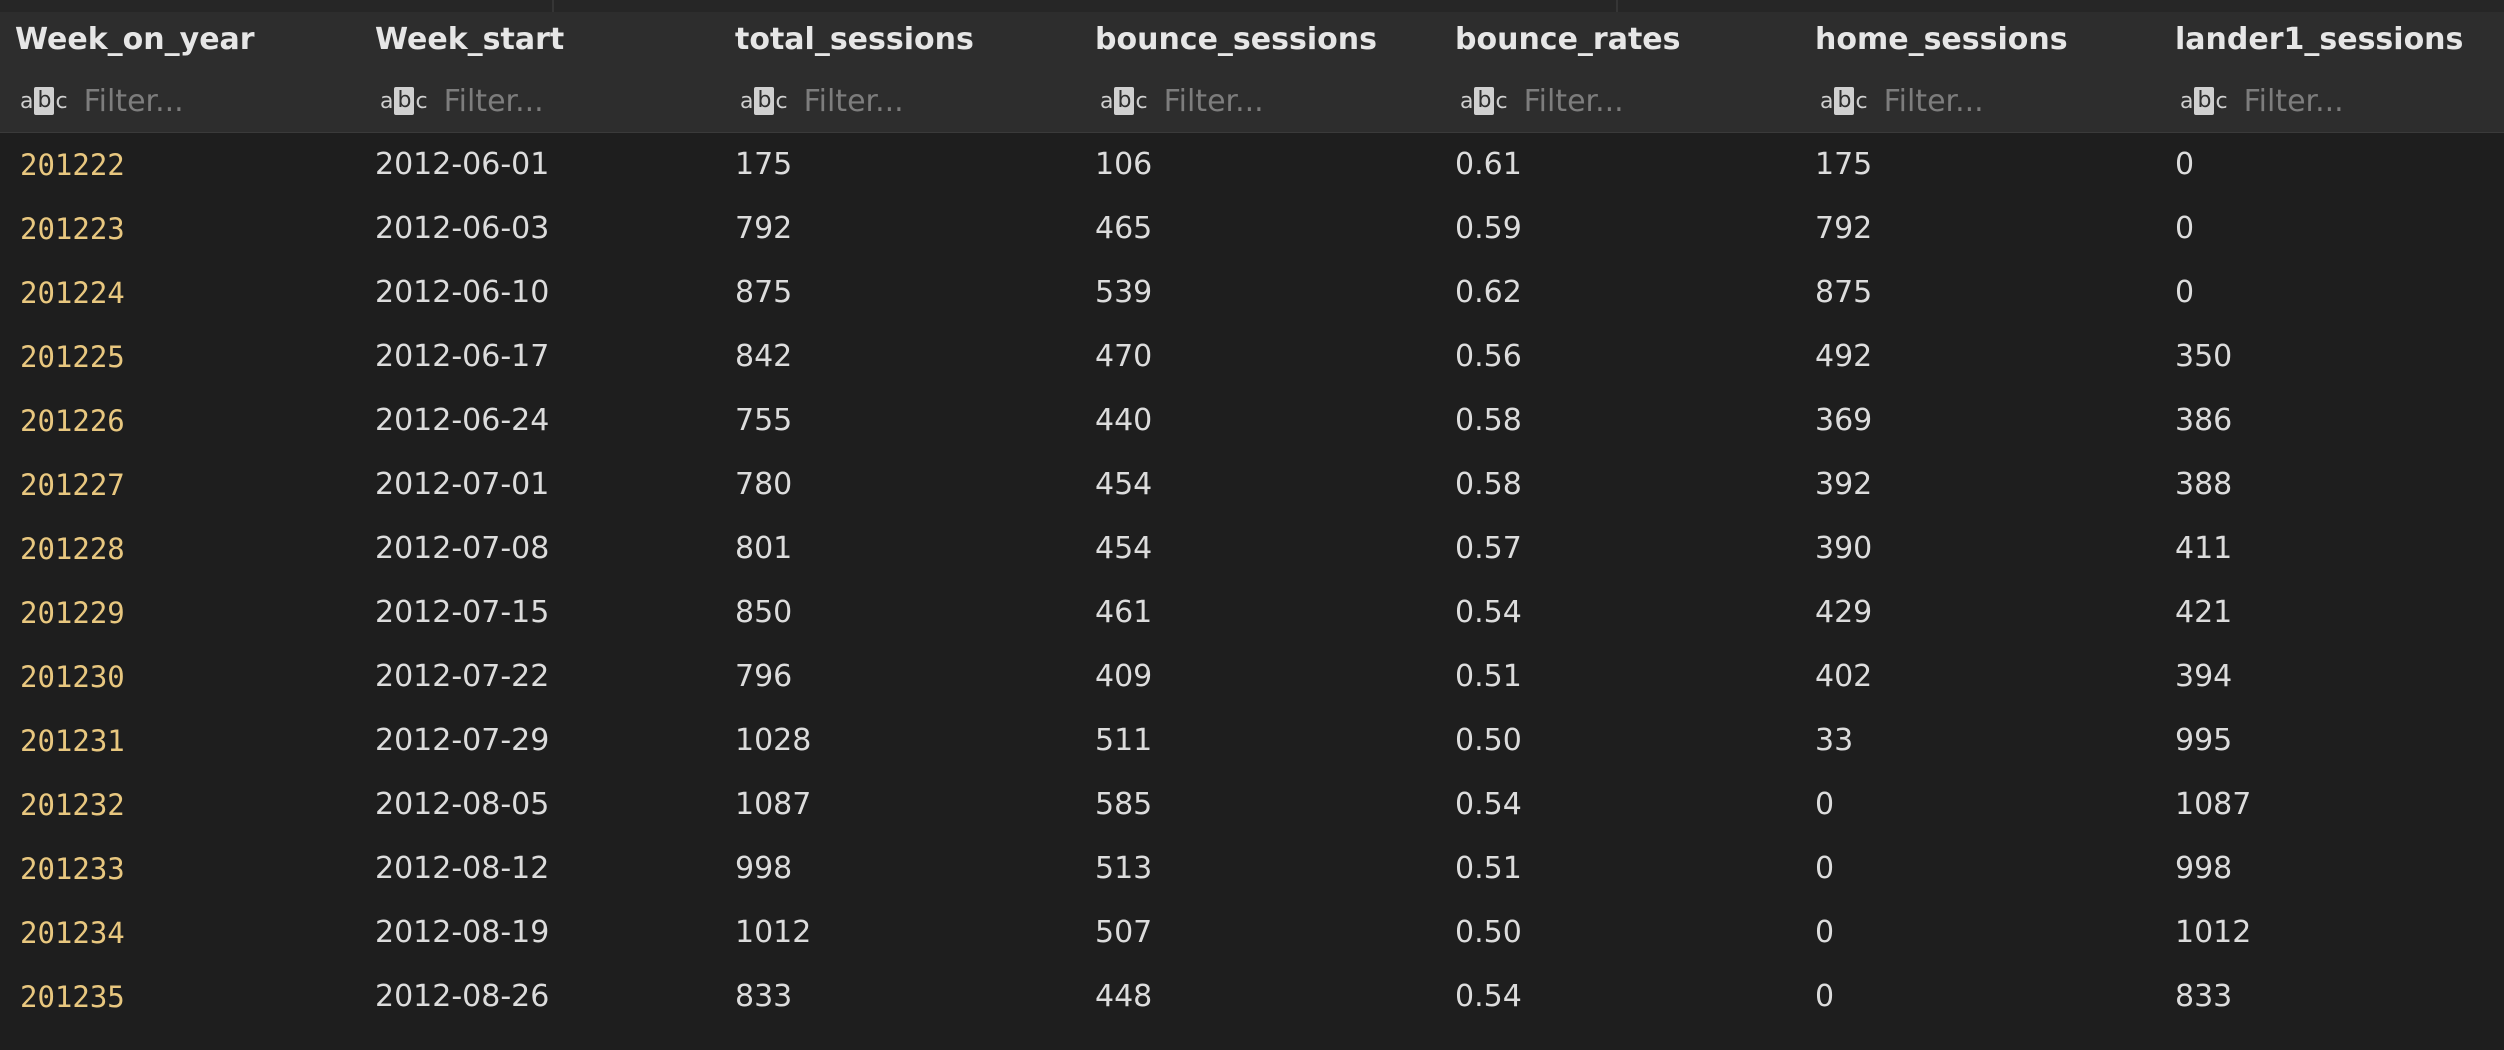 The width and height of the screenshot is (2504, 1050). What do you see at coordinates (72, 613) in the screenshot?
I see `row-index-cell: 201229` at bounding box center [72, 613].